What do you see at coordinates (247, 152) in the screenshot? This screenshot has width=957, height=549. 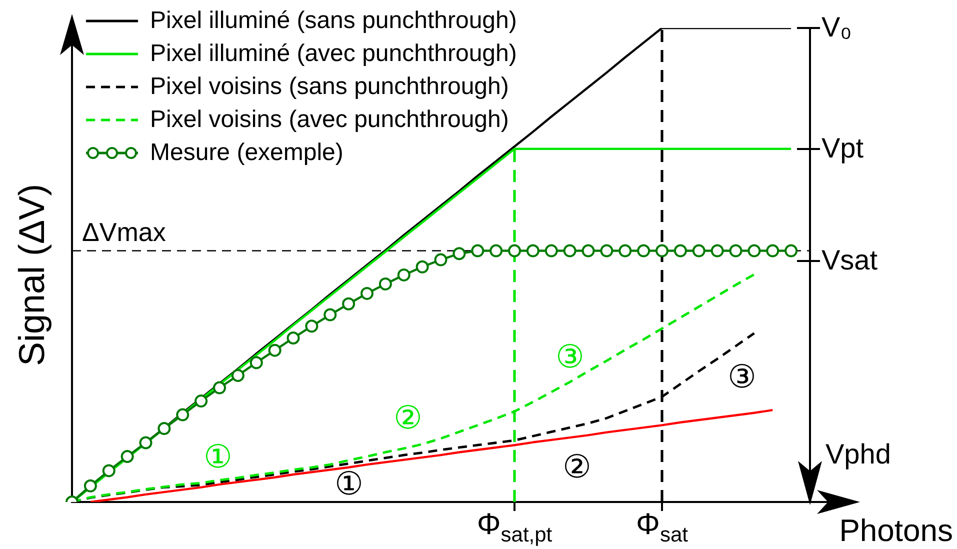 I see `legend-label: Mesure (exemple)` at bounding box center [247, 152].